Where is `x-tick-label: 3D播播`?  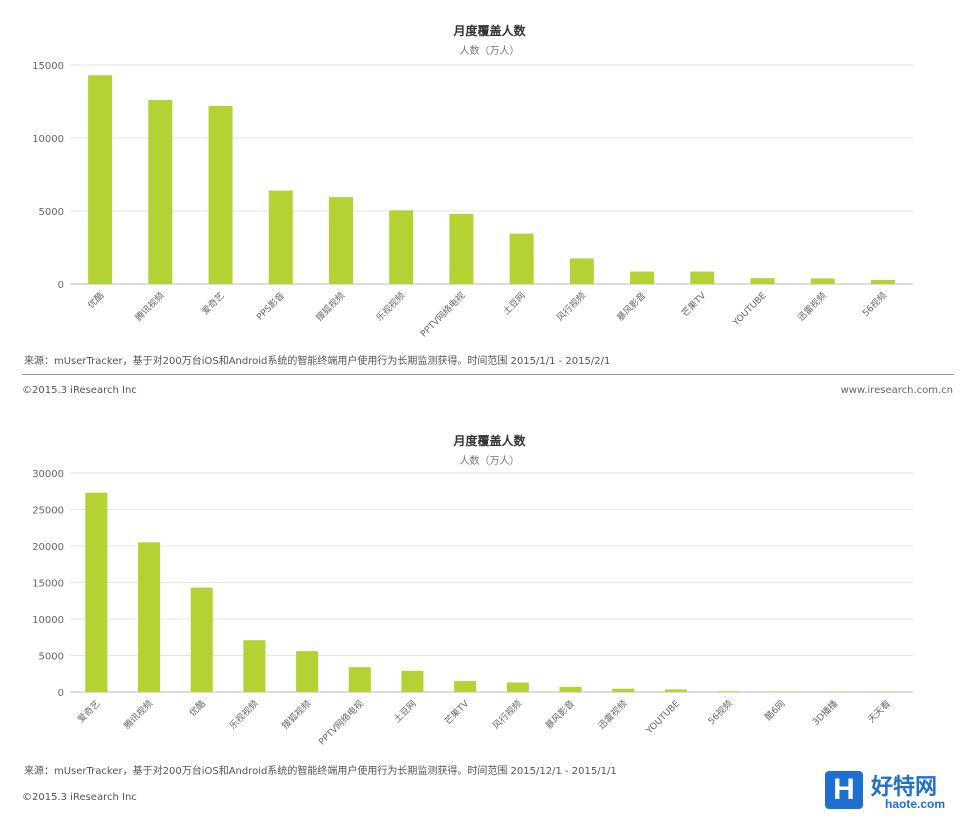 x-tick-label: 3D播播 is located at coordinates (825, 713).